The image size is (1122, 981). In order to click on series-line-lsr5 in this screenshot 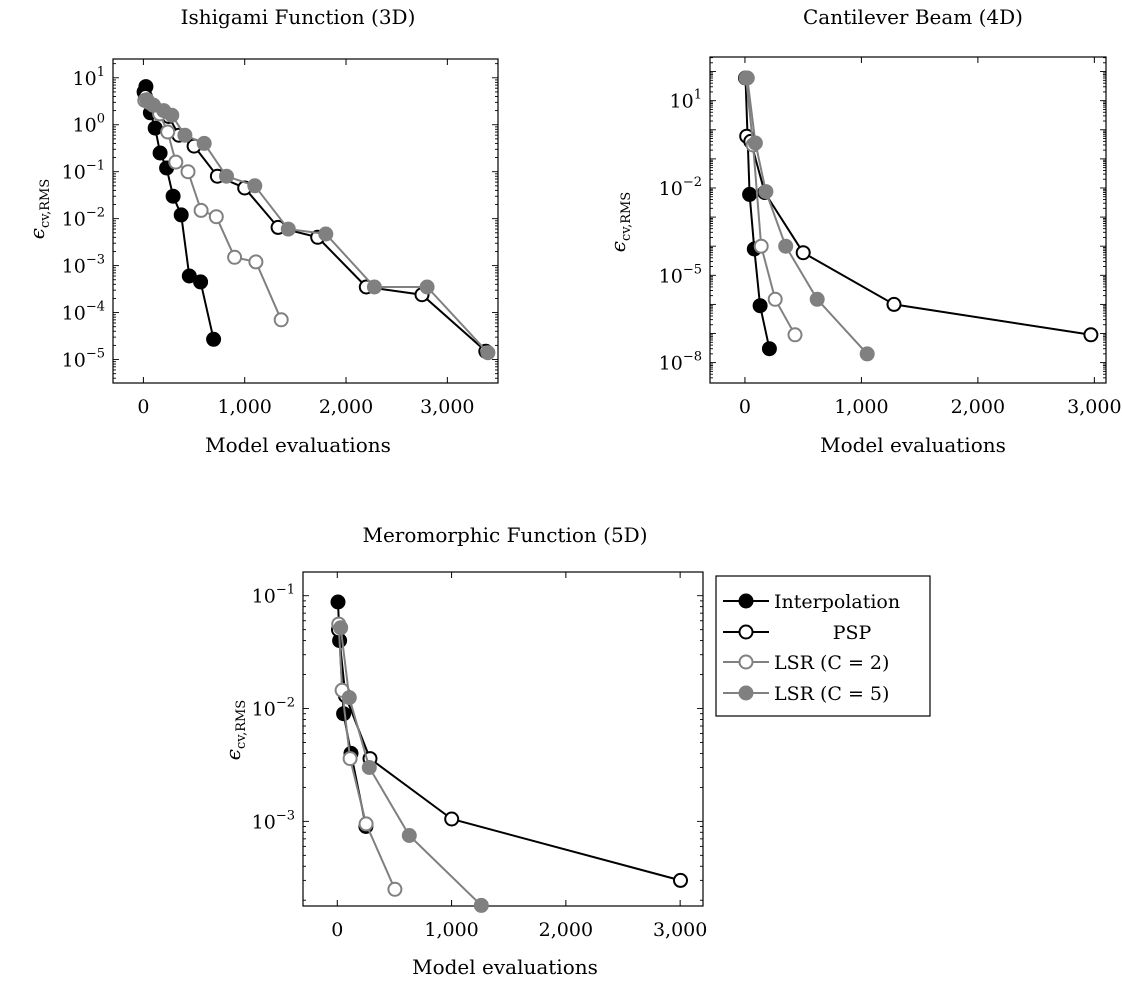, I will do `click(807, 216)`.